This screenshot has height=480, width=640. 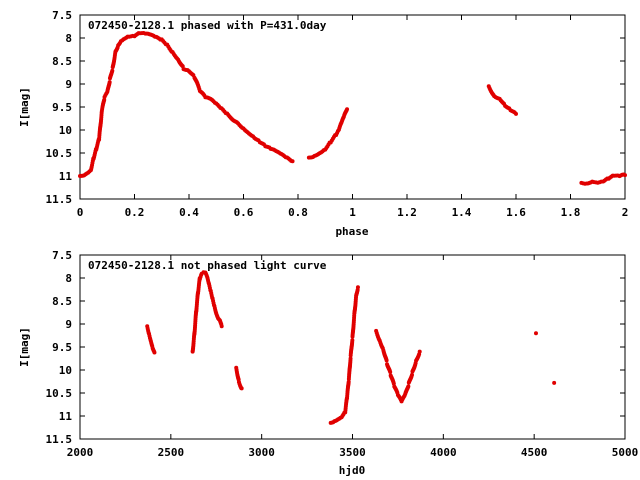 What do you see at coordinates (625, 452) in the screenshot?
I see `unphased-x-tick-label: 5000` at bounding box center [625, 452].